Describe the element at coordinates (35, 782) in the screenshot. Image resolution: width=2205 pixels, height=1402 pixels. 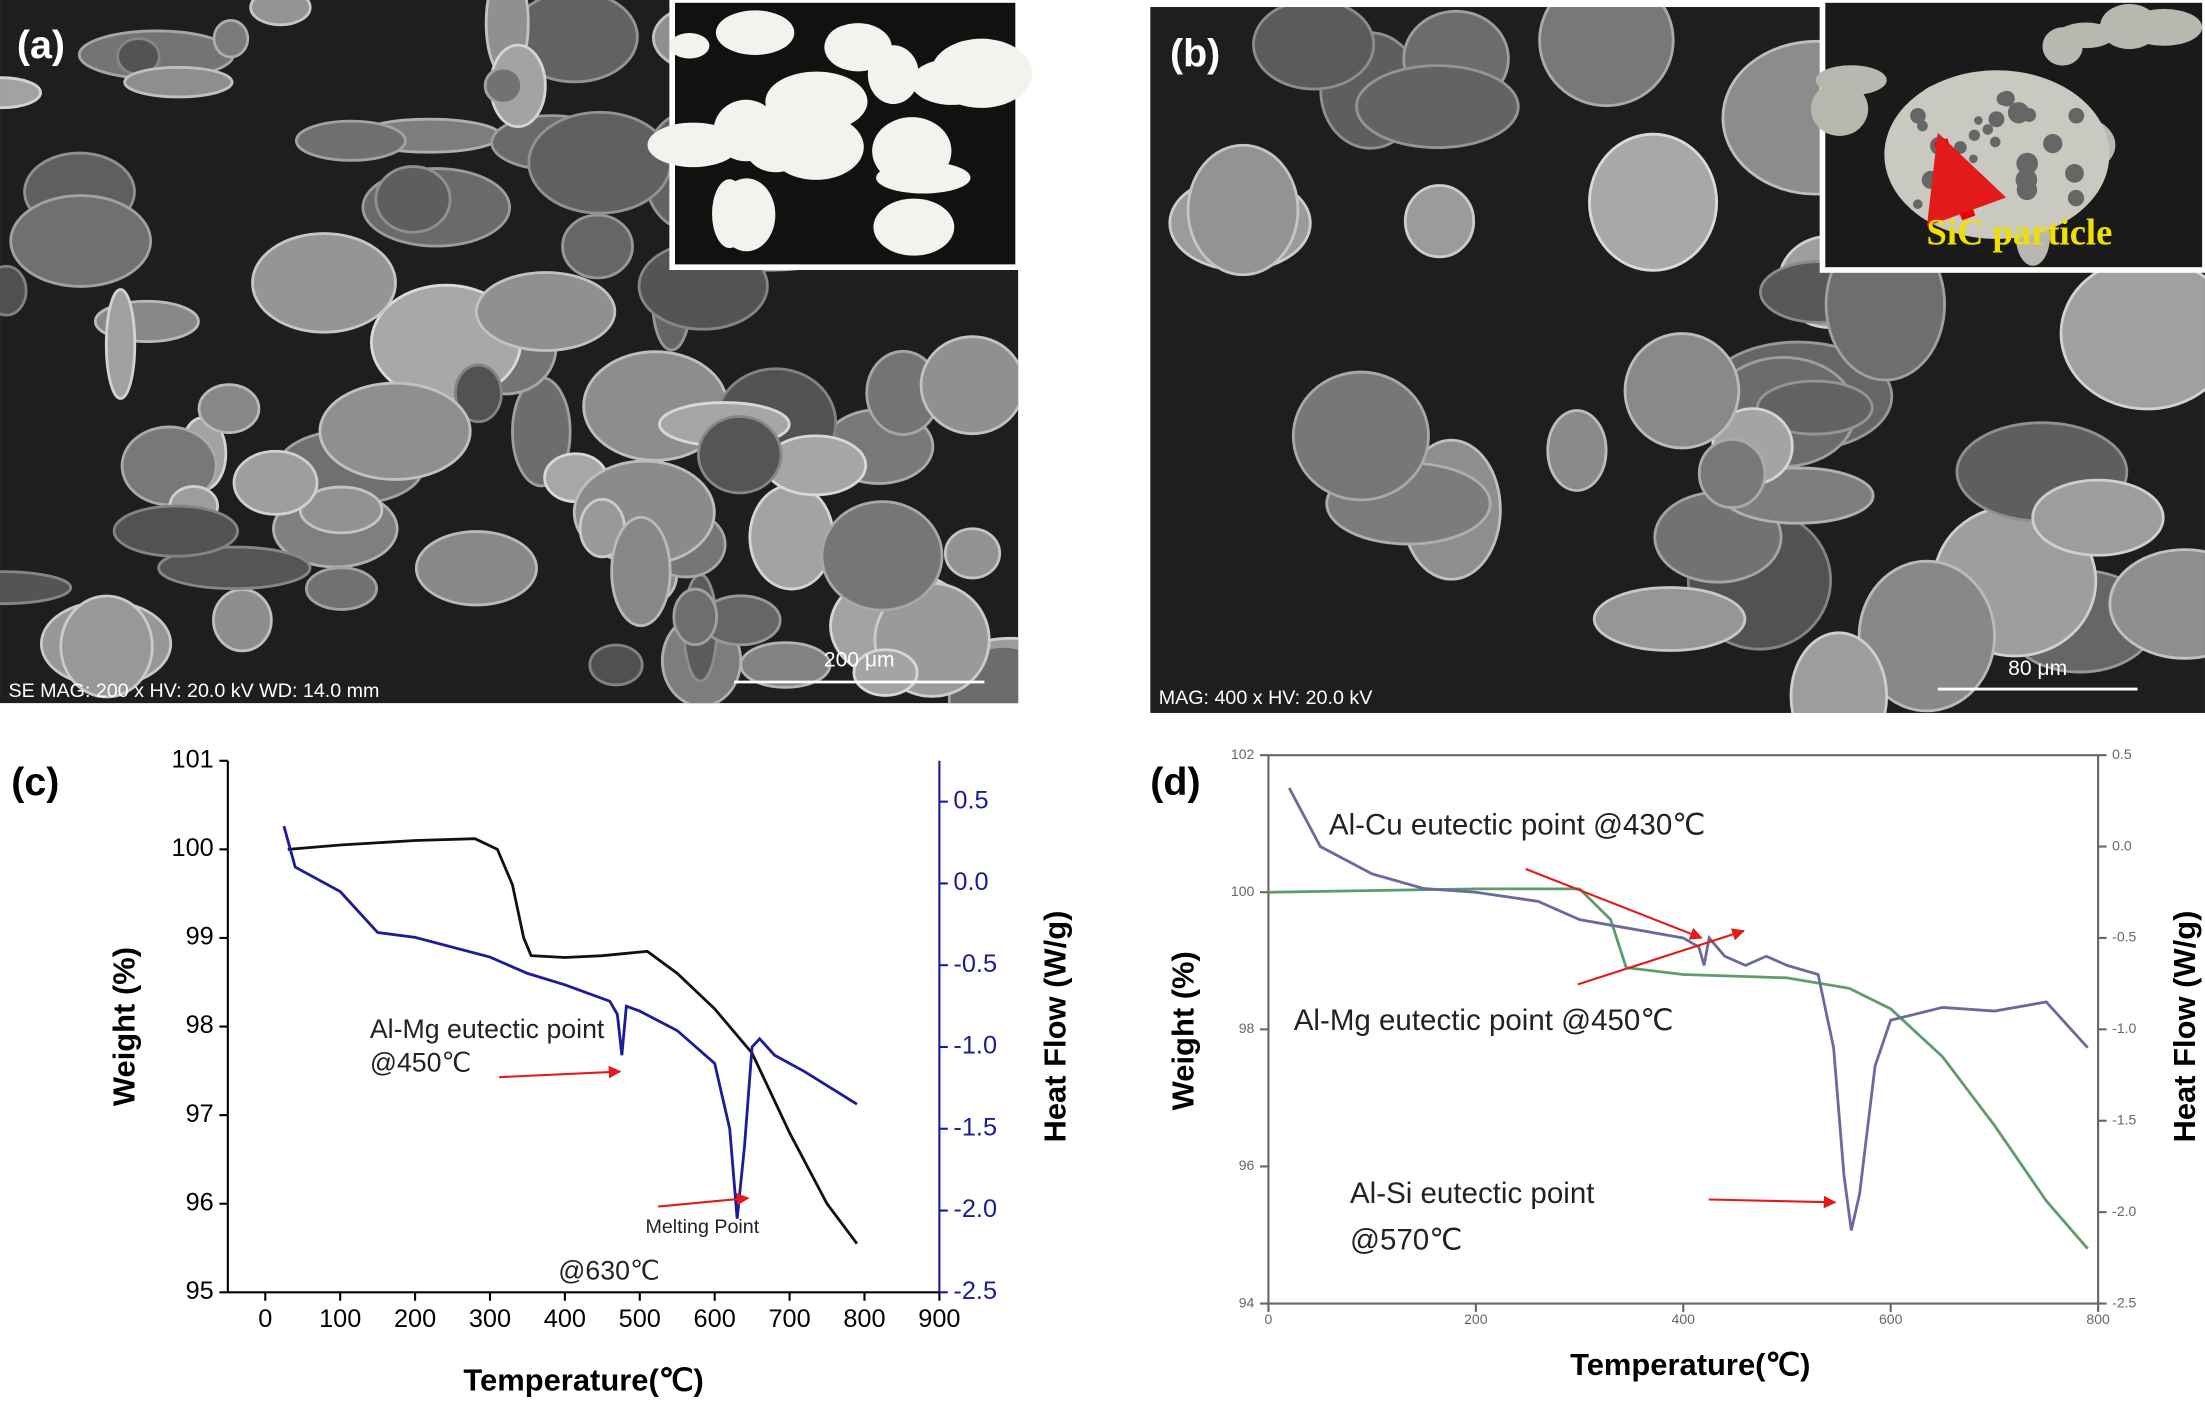
I see `panel-label: (c)` at that location.